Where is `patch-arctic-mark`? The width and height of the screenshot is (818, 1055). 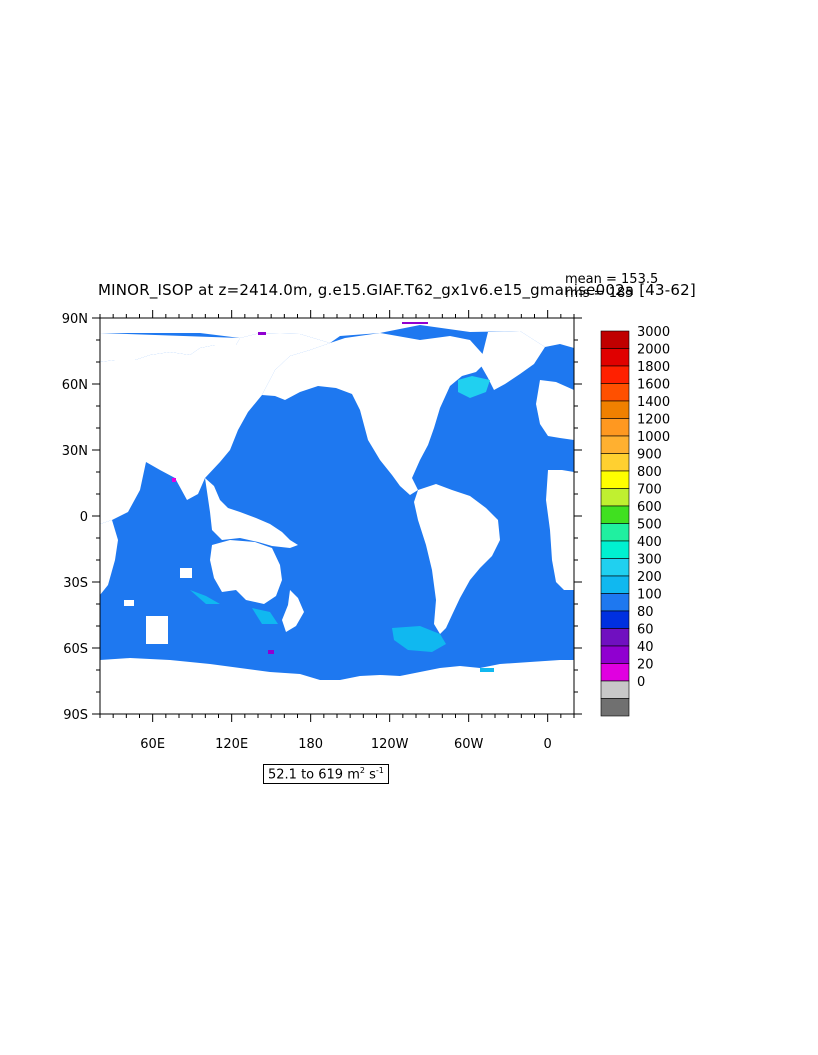
patch-arctic-mark is located at coordinates (415, 323).